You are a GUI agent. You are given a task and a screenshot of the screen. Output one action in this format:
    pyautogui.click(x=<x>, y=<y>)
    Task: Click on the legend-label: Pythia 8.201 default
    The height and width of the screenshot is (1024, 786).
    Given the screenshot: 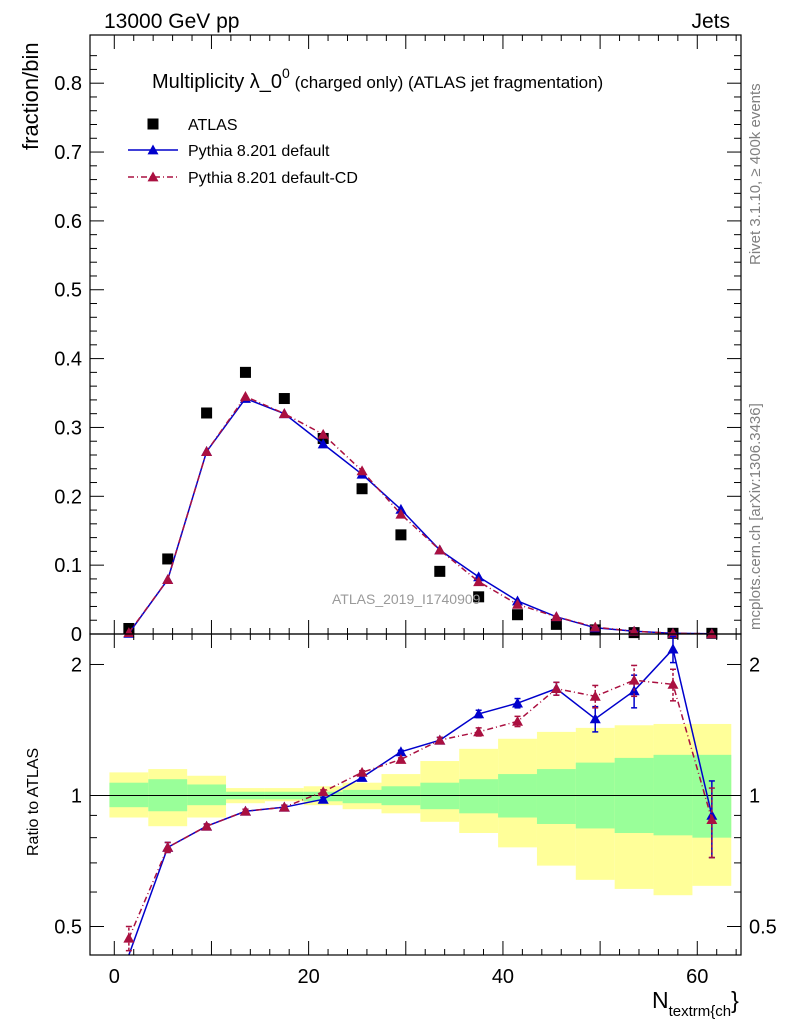 What is the action you would take?
    pyautogui.click(x=259, y=151)
    